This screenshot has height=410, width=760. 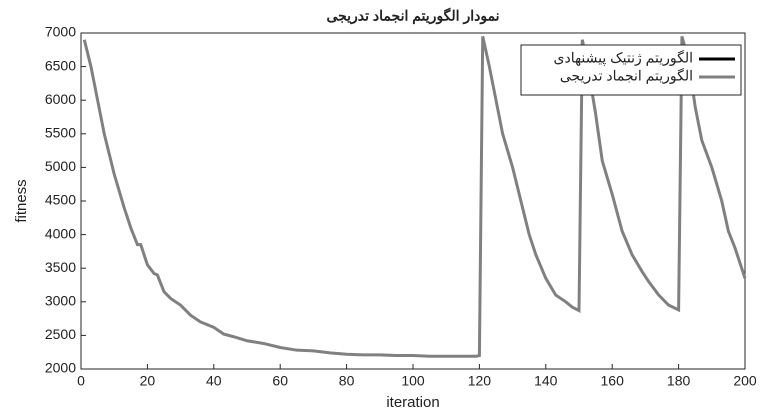 What do you see at coordinates (626, 76) in the screenshot?
I see `legend-label: الگوریتم انجماد تدریجی` at bounding box center [626, 76].